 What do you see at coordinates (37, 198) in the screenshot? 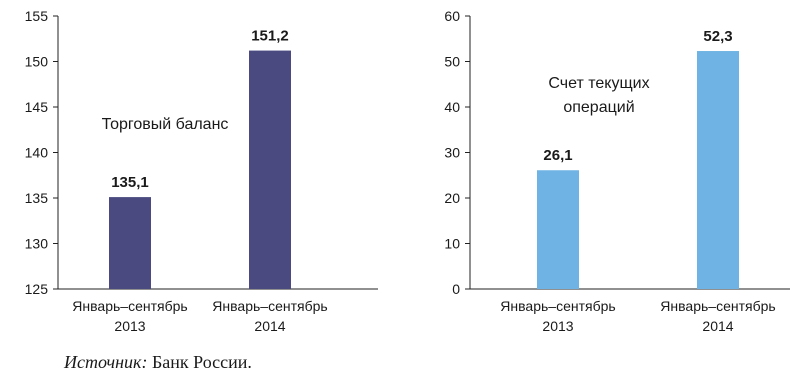
I see `y-tick-label: 135` at bounding box center [37, 198].